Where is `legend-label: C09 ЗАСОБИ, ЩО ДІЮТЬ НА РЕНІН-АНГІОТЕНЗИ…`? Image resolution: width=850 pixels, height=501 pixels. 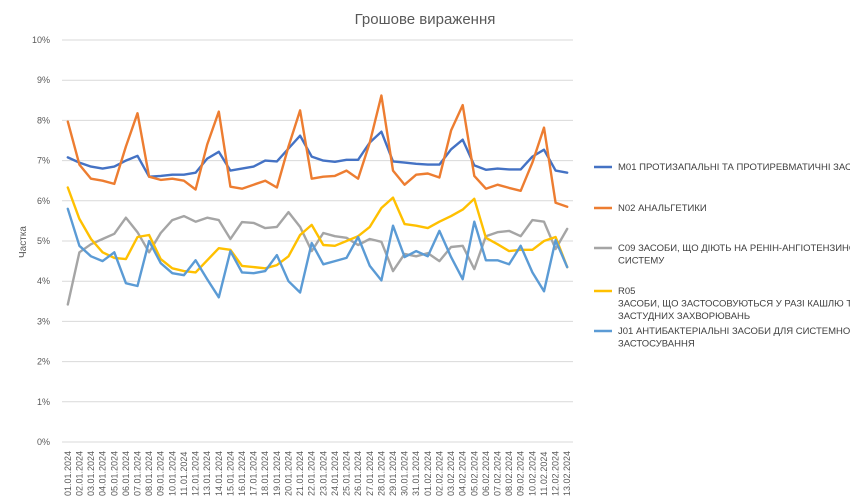
legend-label: C09 ЗАСОБИ, ЩО ДІЮТЬ НА РЕНІН-АНГІОТЕНЗИ… is located at coordinates (734, 248).